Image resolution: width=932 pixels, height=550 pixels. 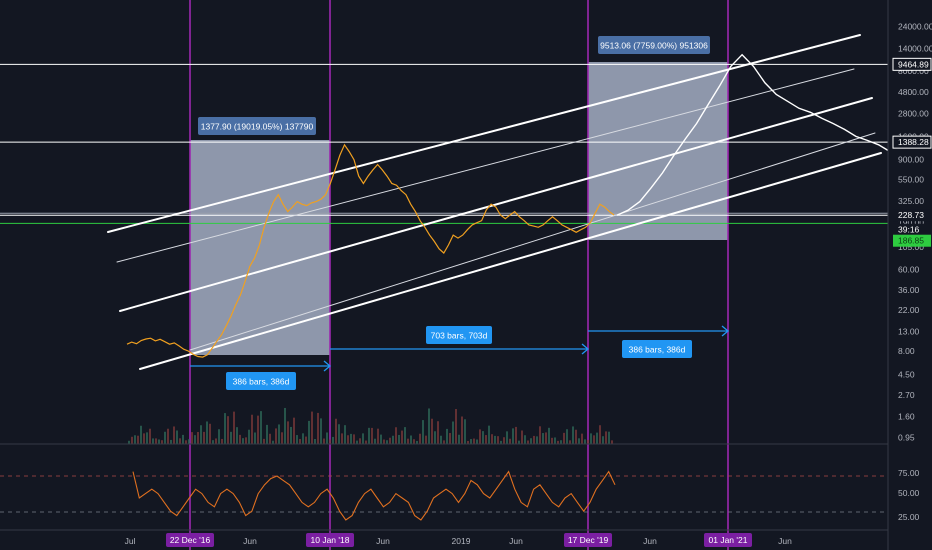 What do you see at coordinates (650, 541) in the screenshot?
I see `time-label-jun-5: Jun` at bounding box center [650, 541].